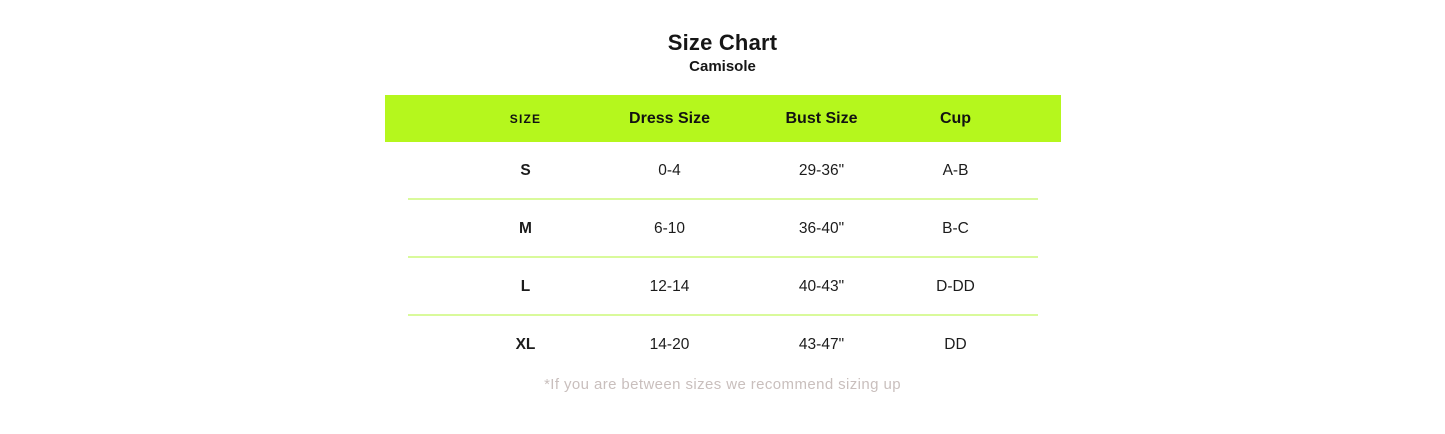 This screenshot has width=1445, height=434. Describe the element at coordinates (722, 118) in the screenshot. I see `table-header-row: SIZE Dress Size Bust Size Cup` at that location.